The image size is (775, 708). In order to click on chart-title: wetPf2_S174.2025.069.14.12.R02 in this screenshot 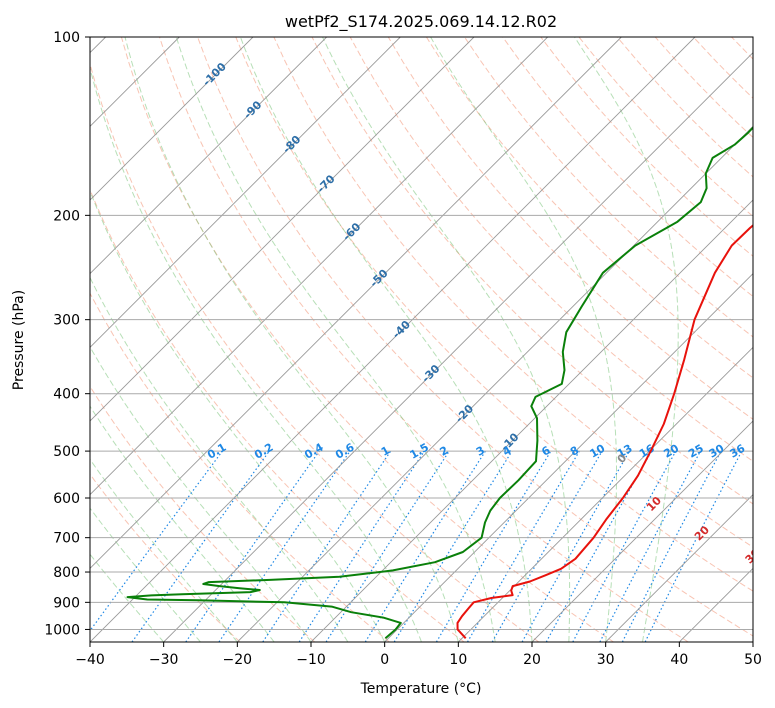, I will do `click(421, 22)`.